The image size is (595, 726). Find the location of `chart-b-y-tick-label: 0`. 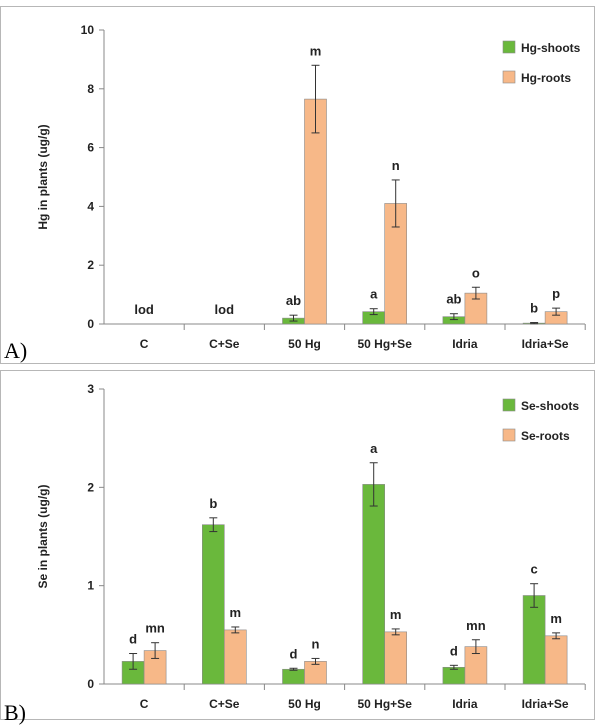

chart-b-y-tick-label: 0 is located at coordinates (90, 684).